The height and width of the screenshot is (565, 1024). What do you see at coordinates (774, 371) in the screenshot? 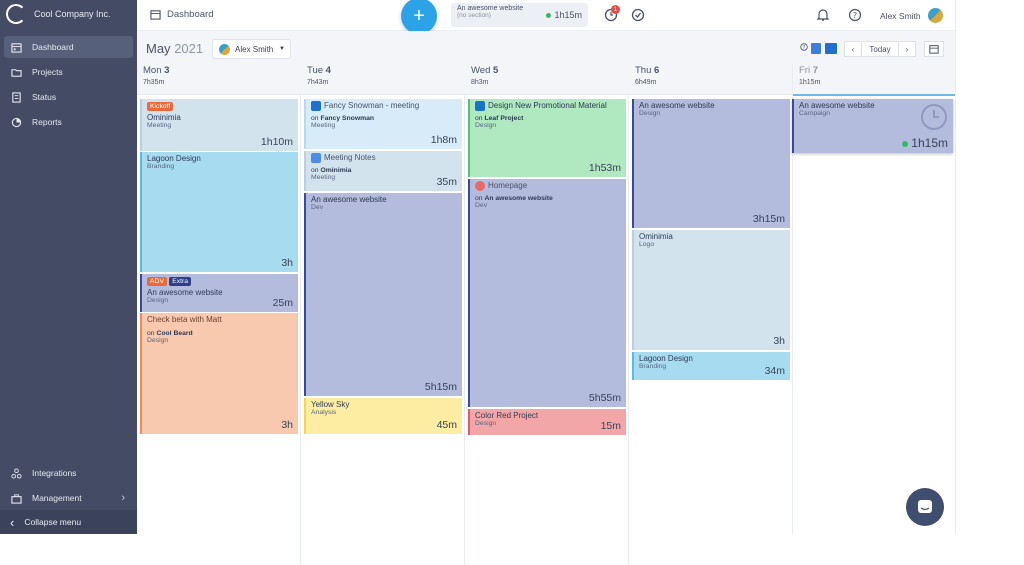
I see `event-duration: 34m` at bounding box center [774, 371].